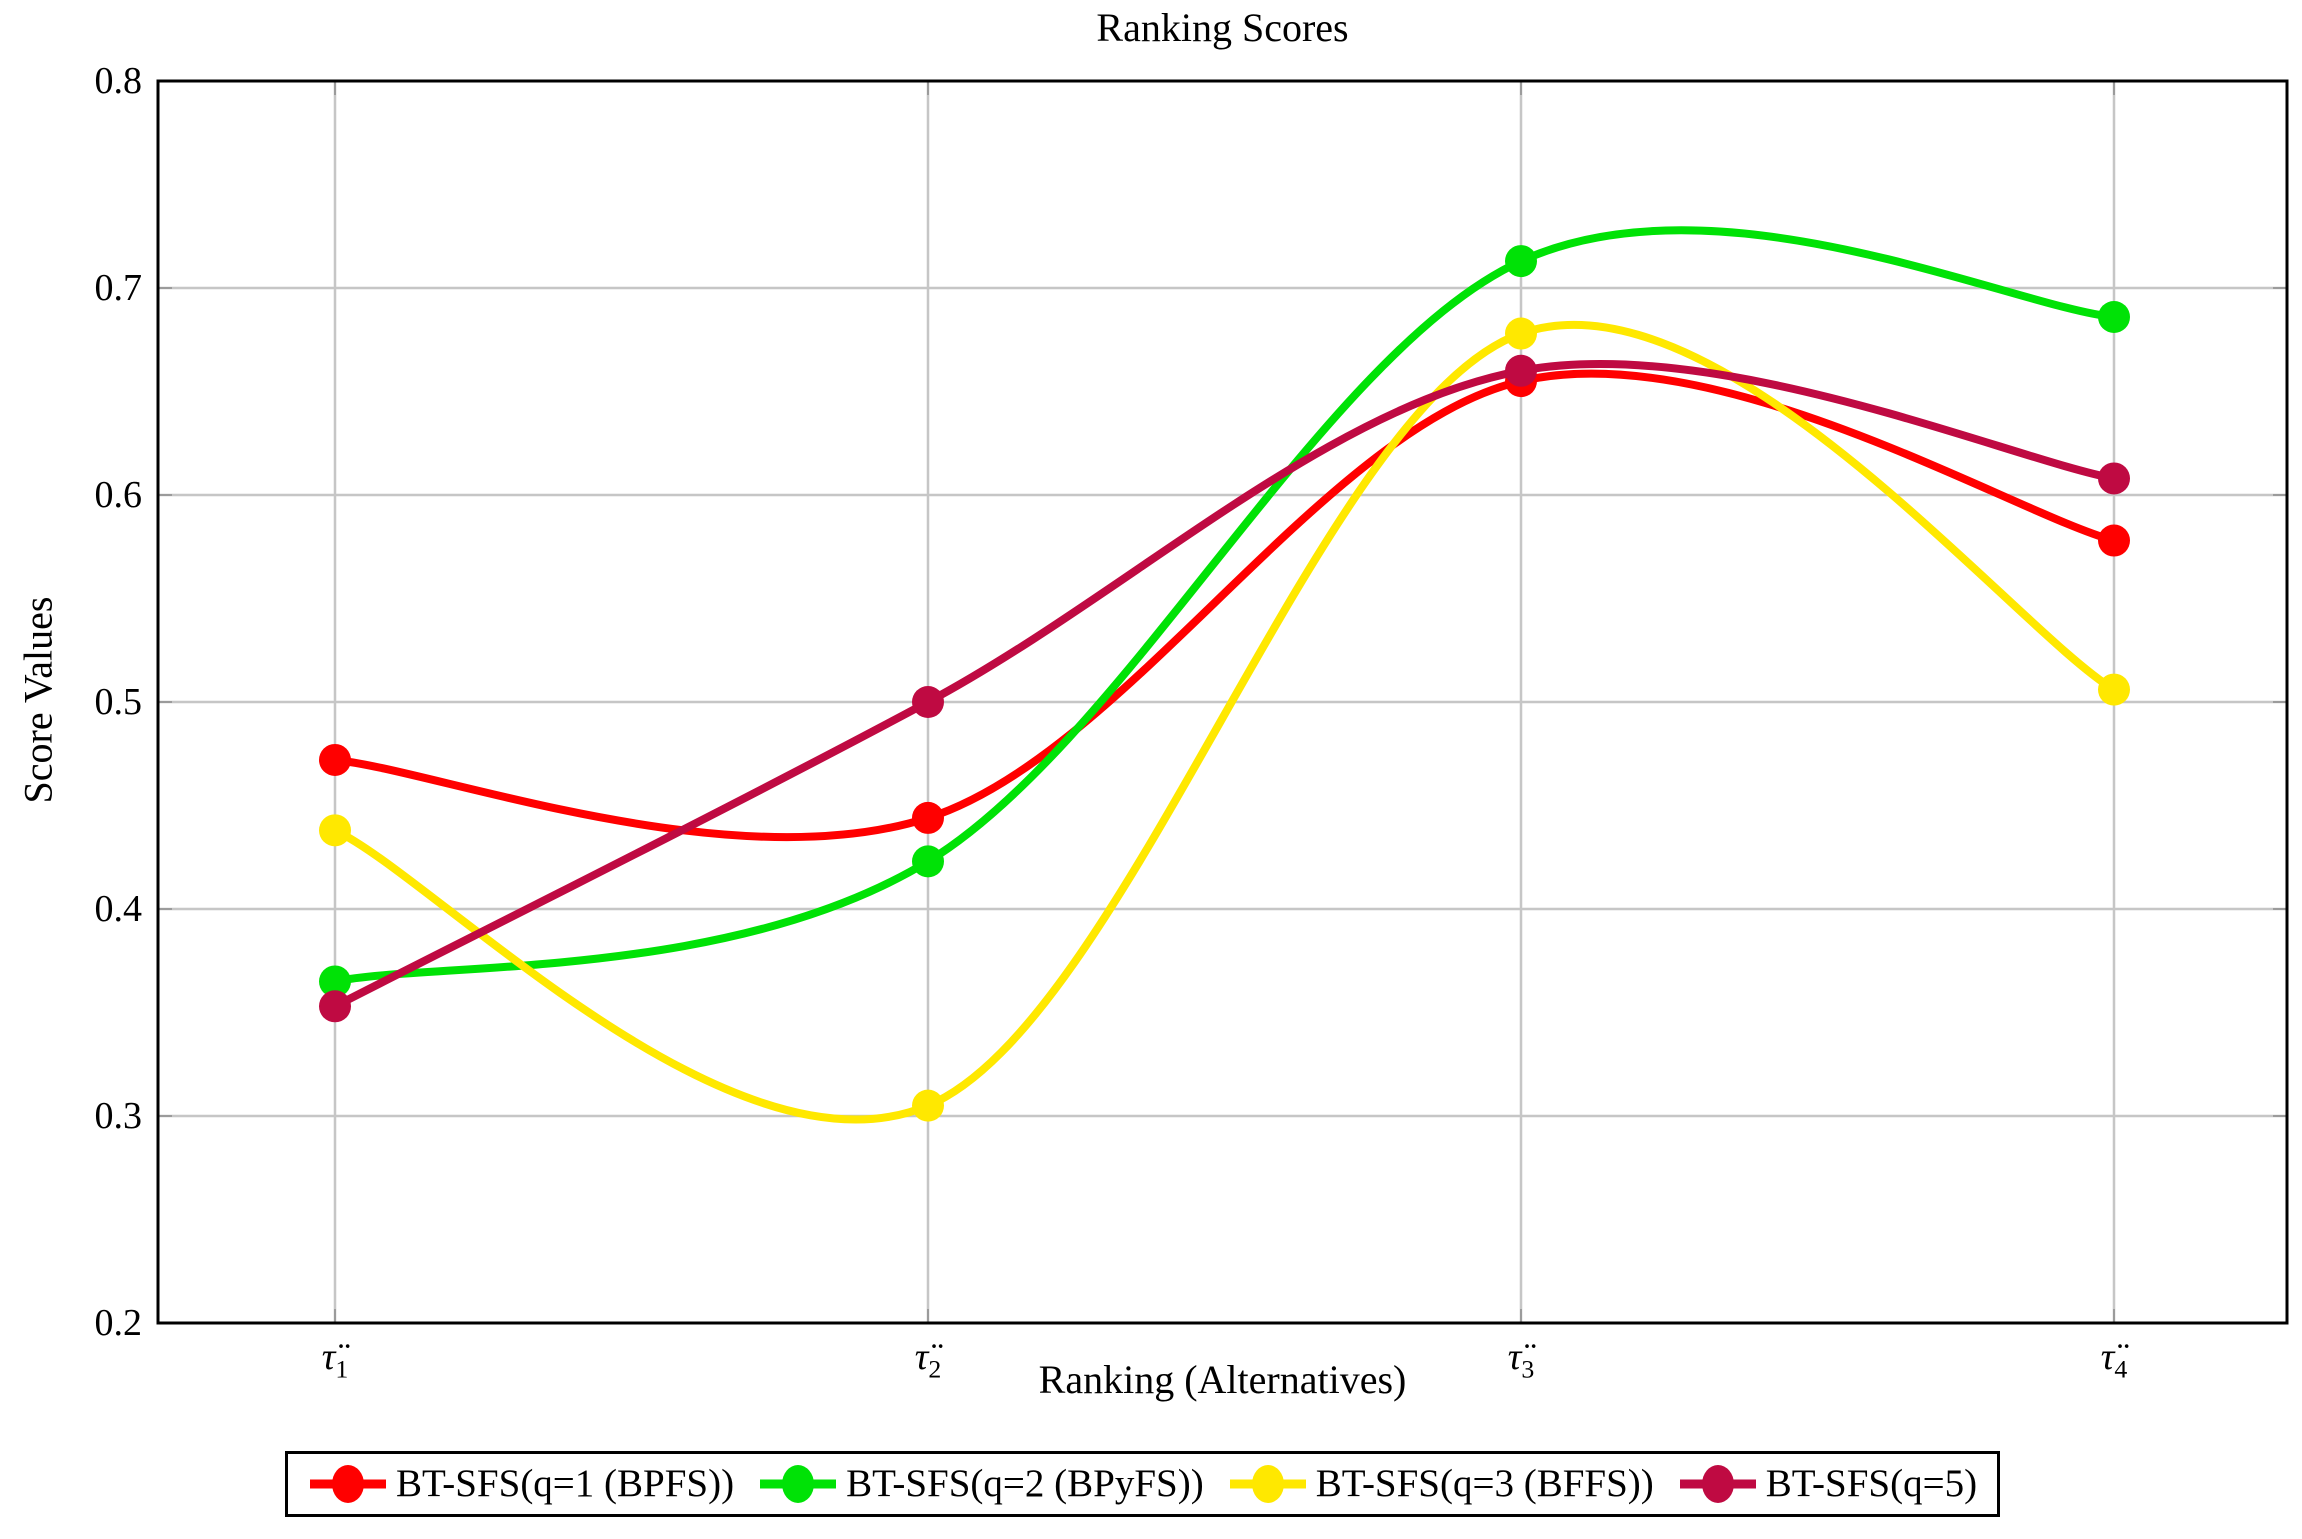 This screenshot has width=2302, height=1539. What do you see at coordinates (118, 495) in the screenshot?
I see `y-tick-label: 0.6` at bounding box center [118, 495].